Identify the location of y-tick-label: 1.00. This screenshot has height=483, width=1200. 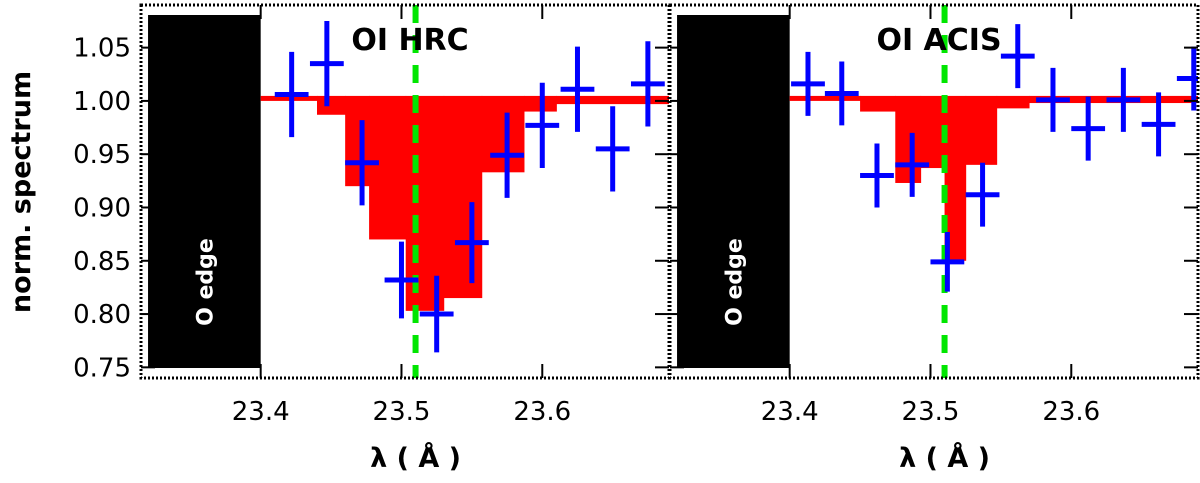
(102, 102).